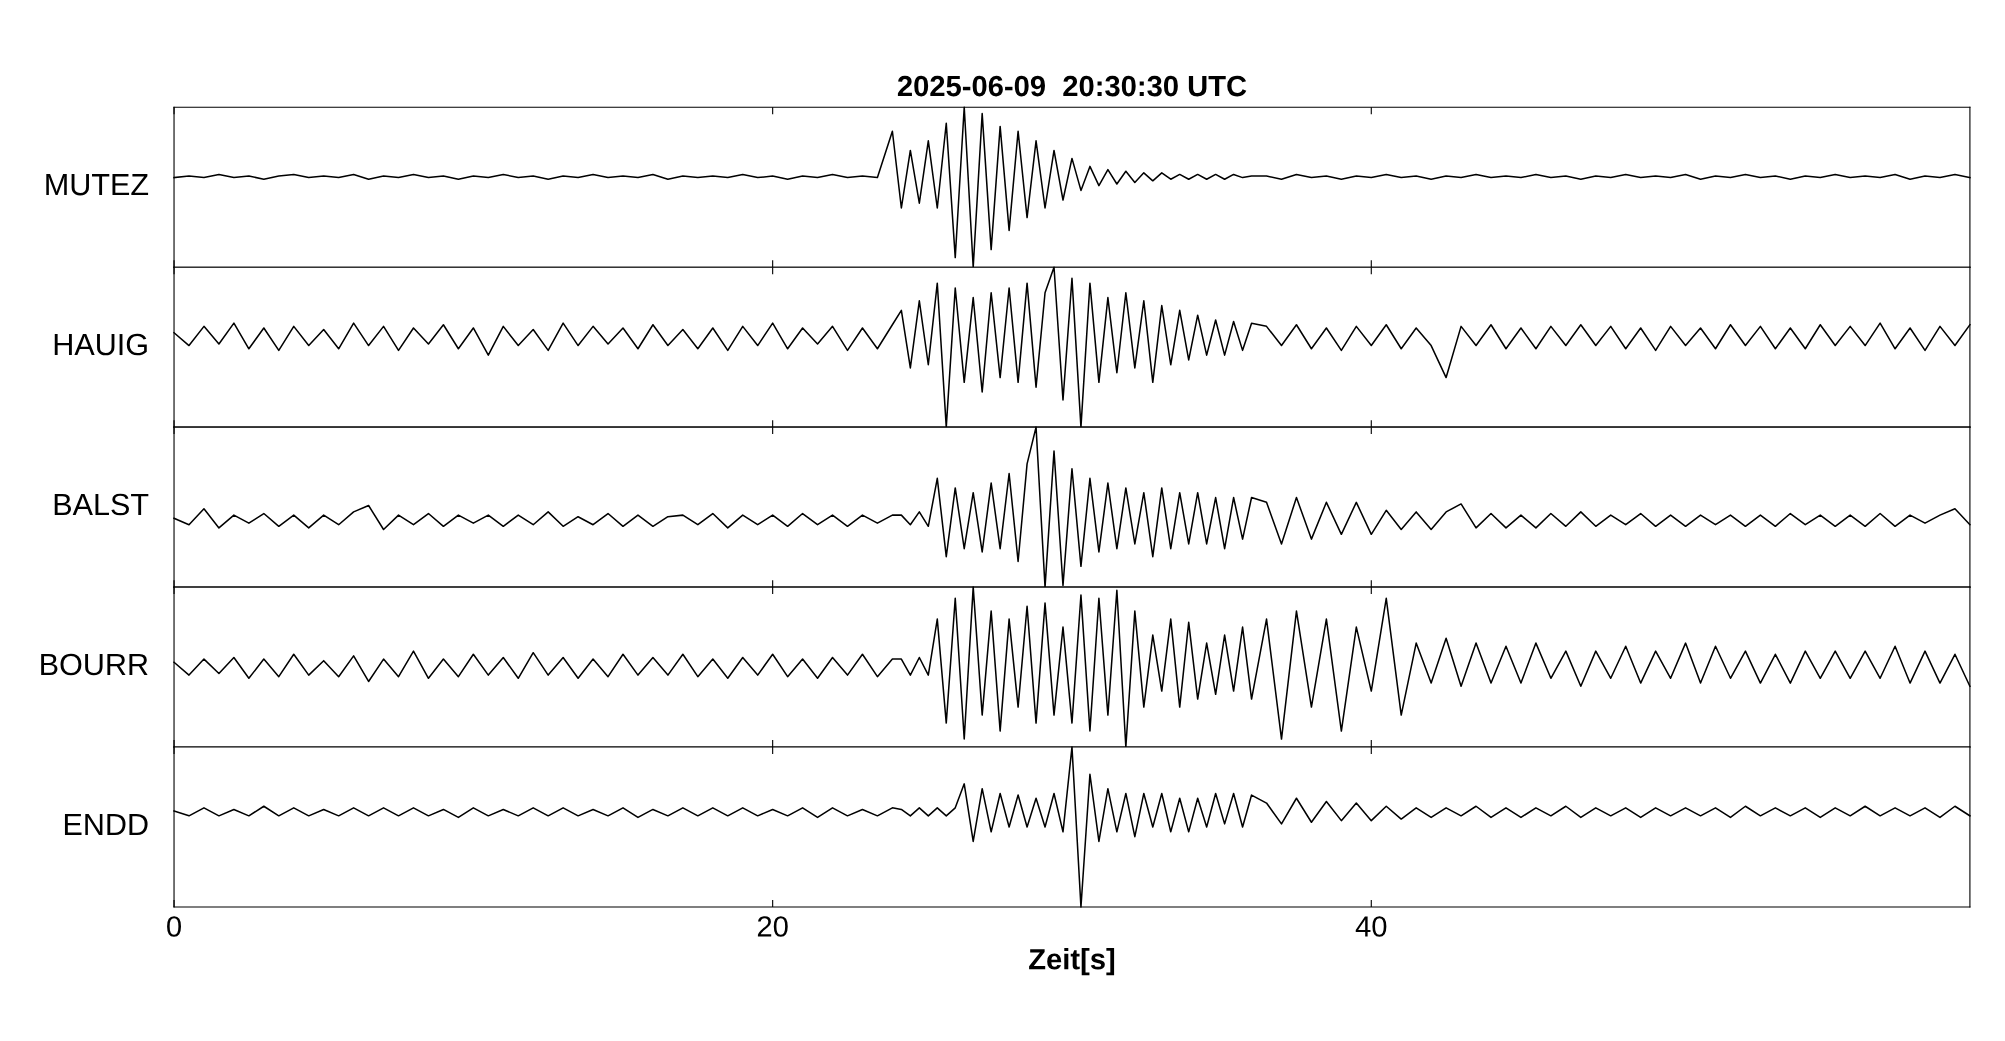 This screenshot has width=2005, height=1041. What do you see at coordinates (772, 926) in the screenshot?
I see `x-tick-label: 20` at bounding box center [772, 926].